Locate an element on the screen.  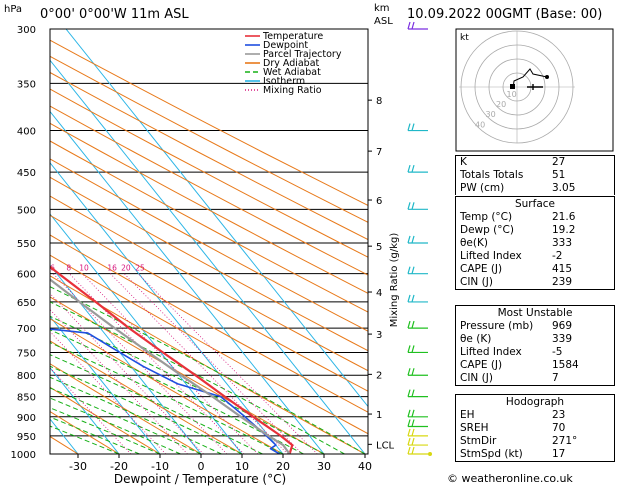
legend-entry: Dry Adiabat is located at coordinates (291, 63).